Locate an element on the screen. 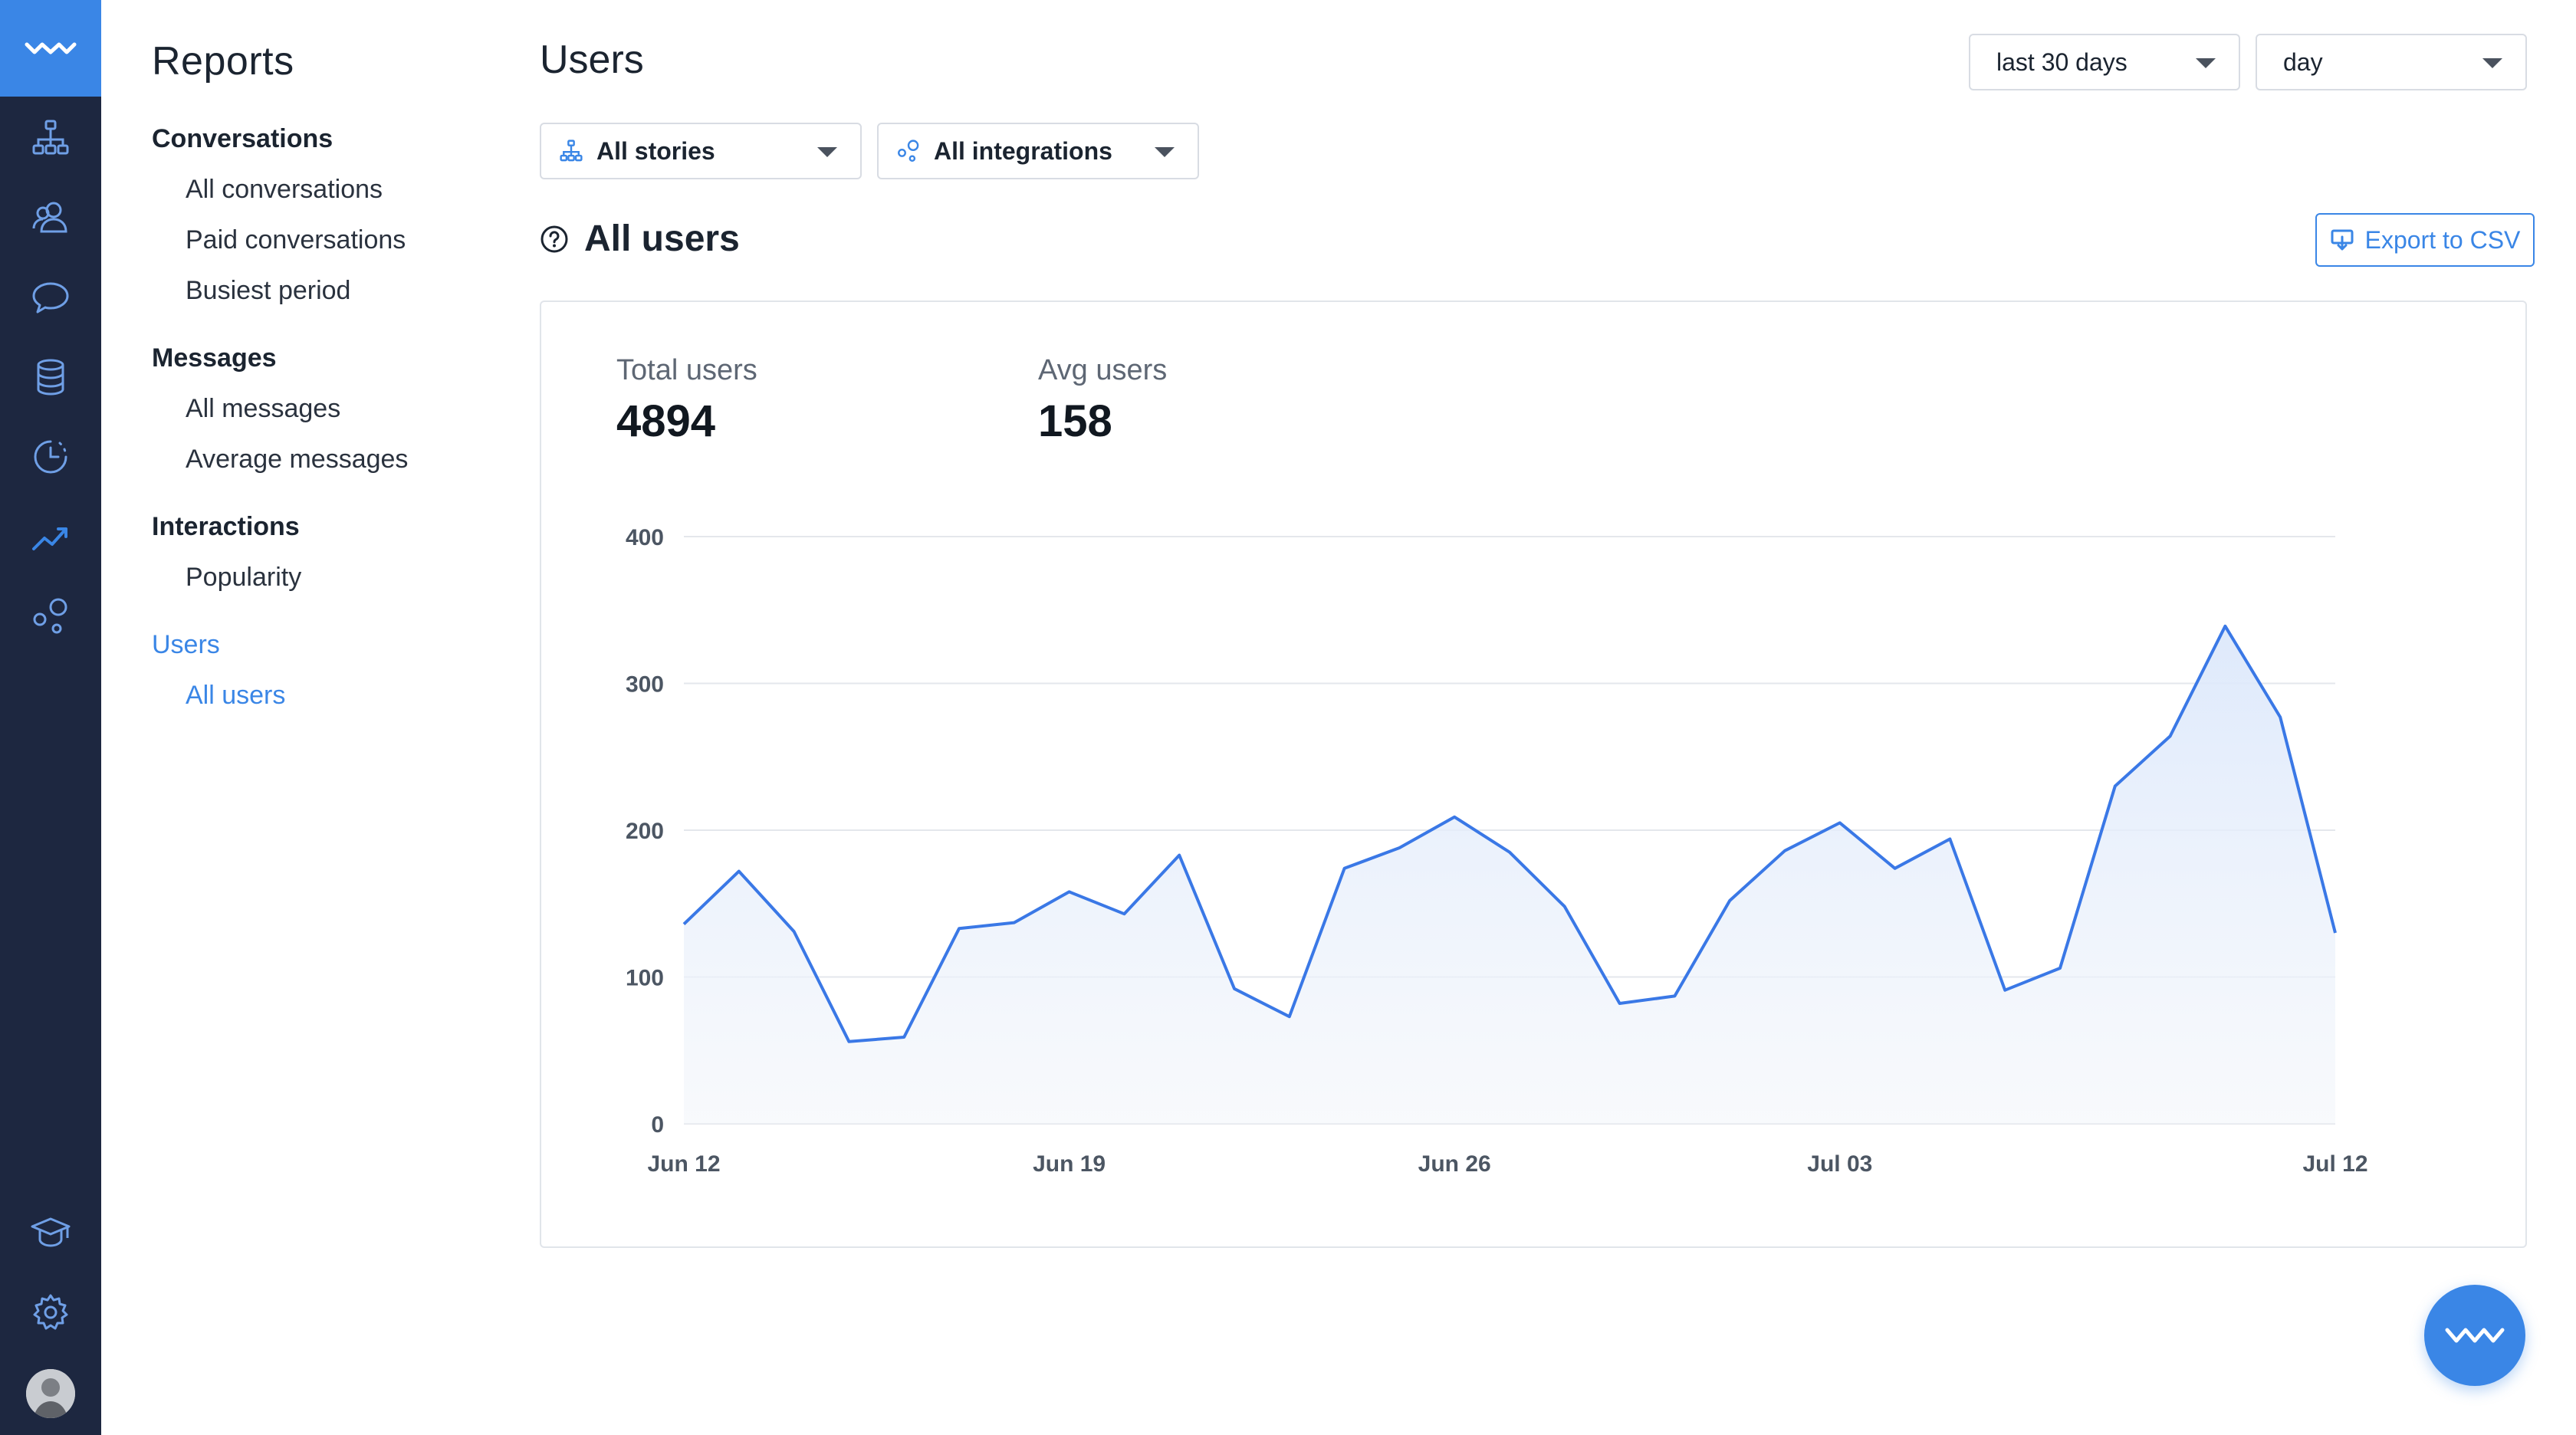 This screenshot has width=2576, height=1435. chat-launcher-button is located at coordinates (2475, 1335).